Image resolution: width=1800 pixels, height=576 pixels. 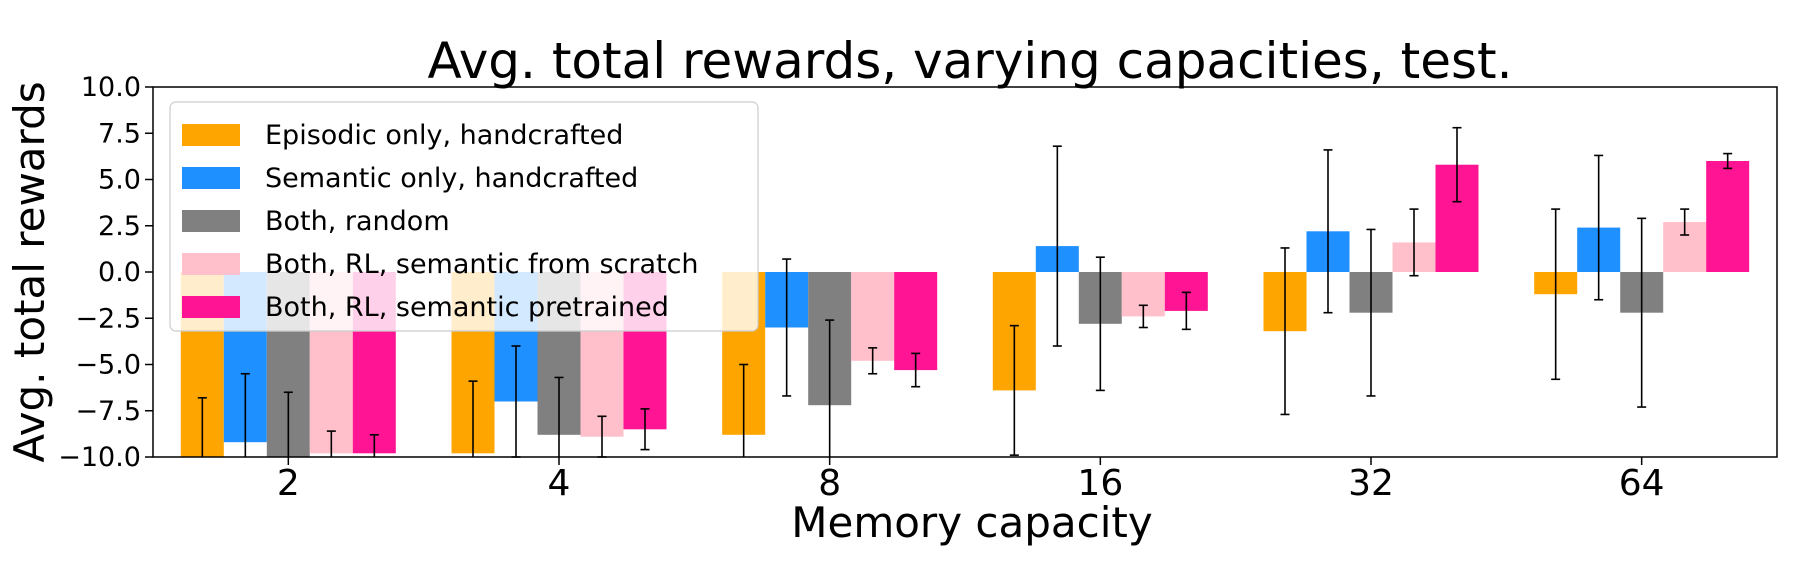 I want to click on y-tick-label: 10.0, so click(x=111, y=87).